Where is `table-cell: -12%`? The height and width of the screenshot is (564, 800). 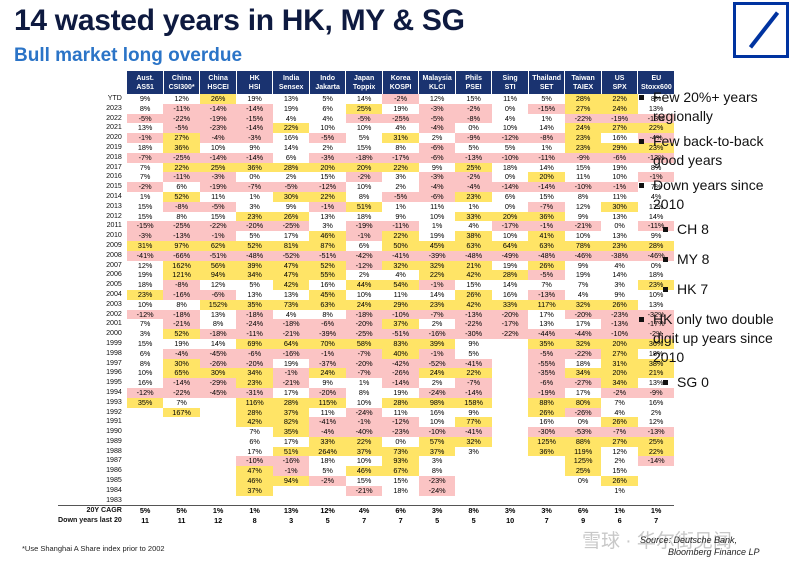
table-cell: -12% is located at coordinates (400, 422).